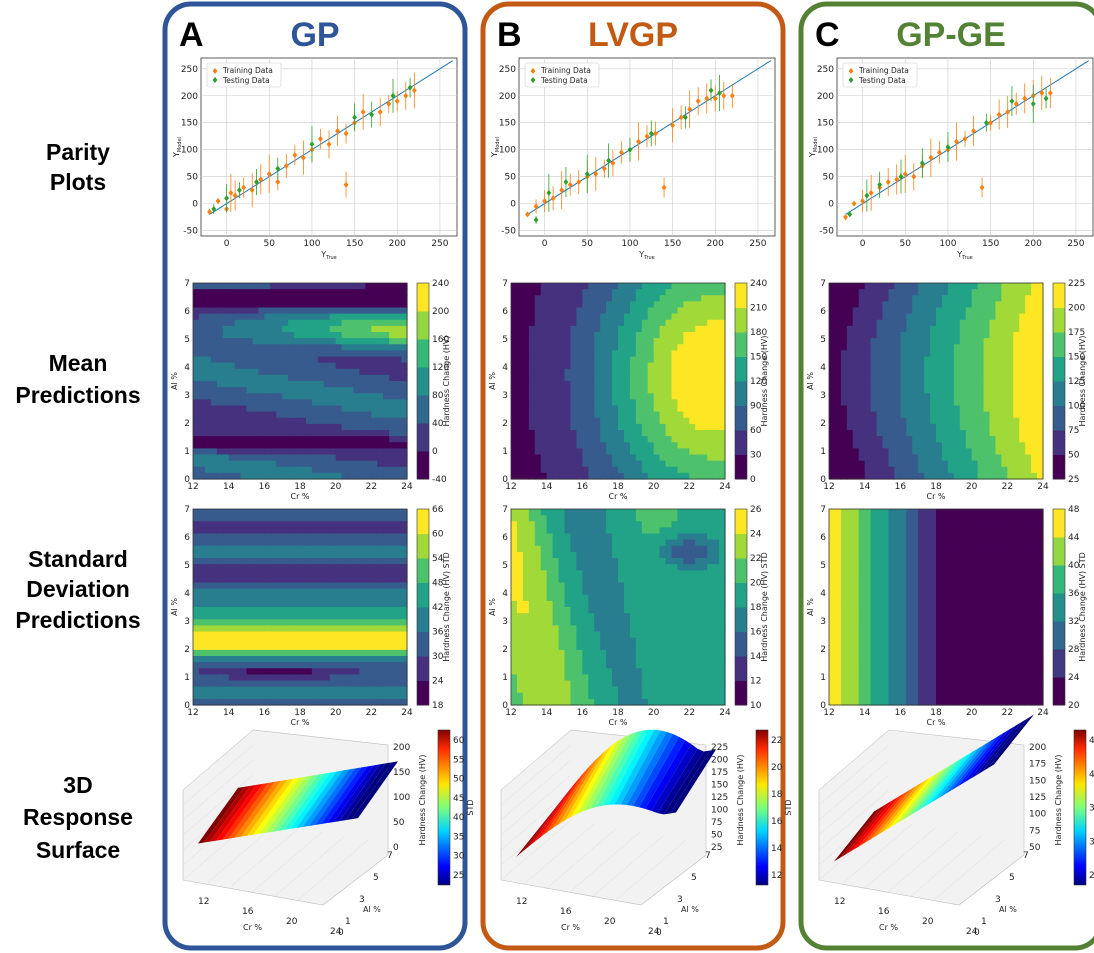  Describe the element at coordinates (270, 244) in the screenshot. I see `x-tick-label: 50` at that location.